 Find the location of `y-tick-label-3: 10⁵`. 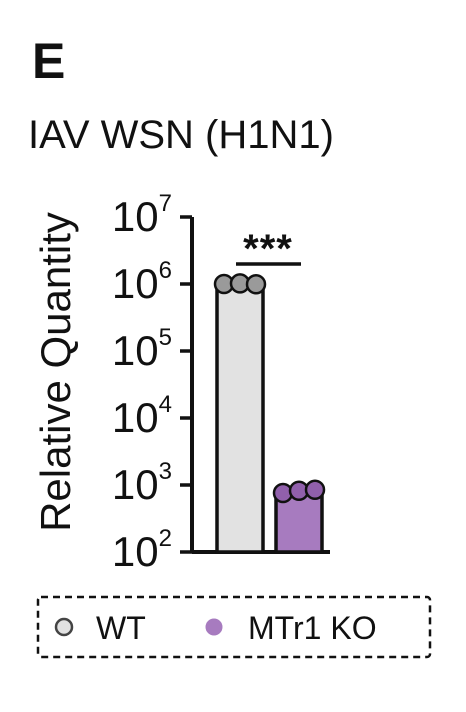

y-tick-label-3: 10⁵ is located at coordinates (142, 349).